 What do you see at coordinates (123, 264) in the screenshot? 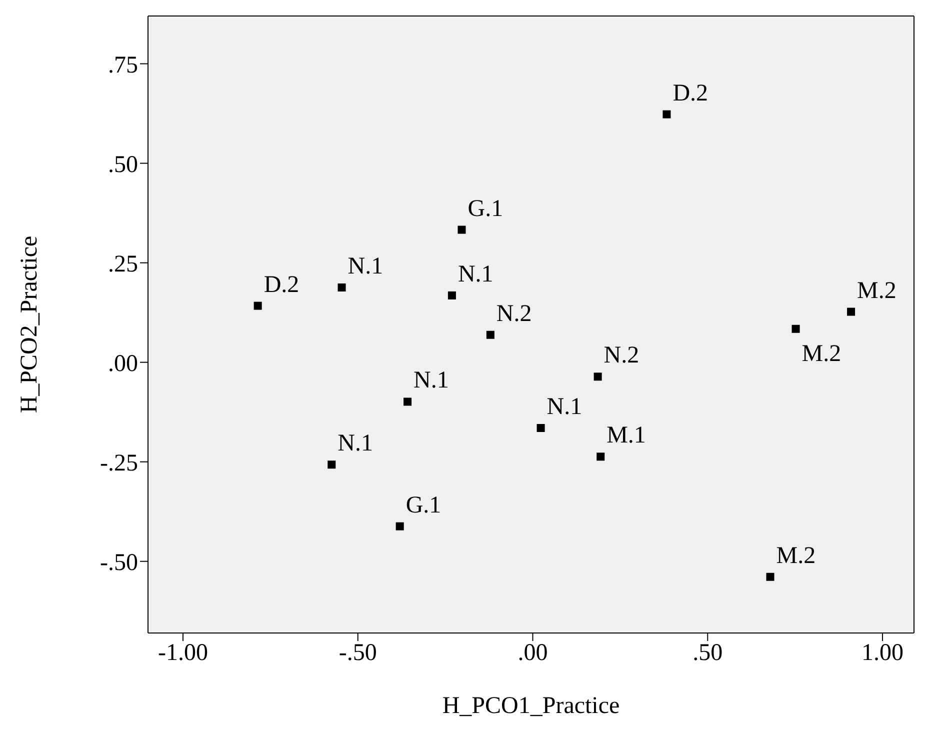
I see `y-tick-label: .25` at bounding box center [123, 264].